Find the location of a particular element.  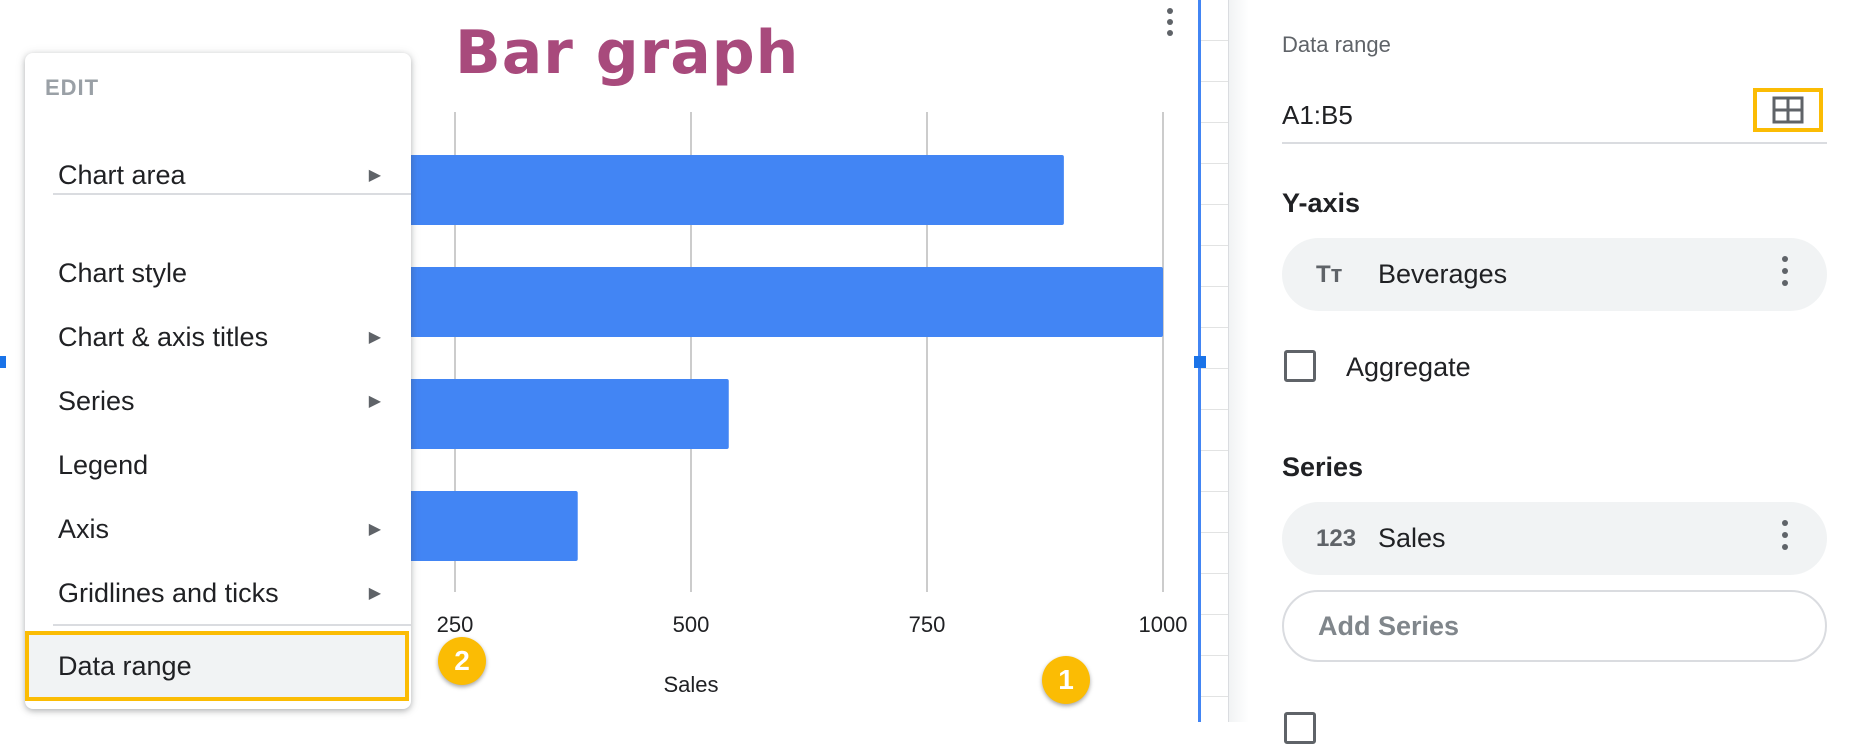

y-axis-chip: Tт Beverages is located at coordinates (1554, 274).